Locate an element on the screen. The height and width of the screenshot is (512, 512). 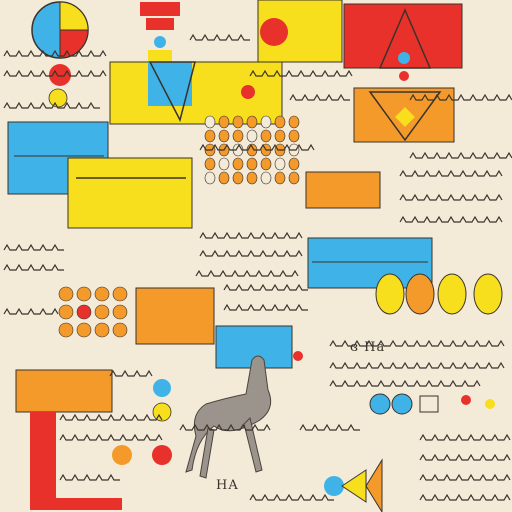
small-orange-box is located at coordinates (343, 190).